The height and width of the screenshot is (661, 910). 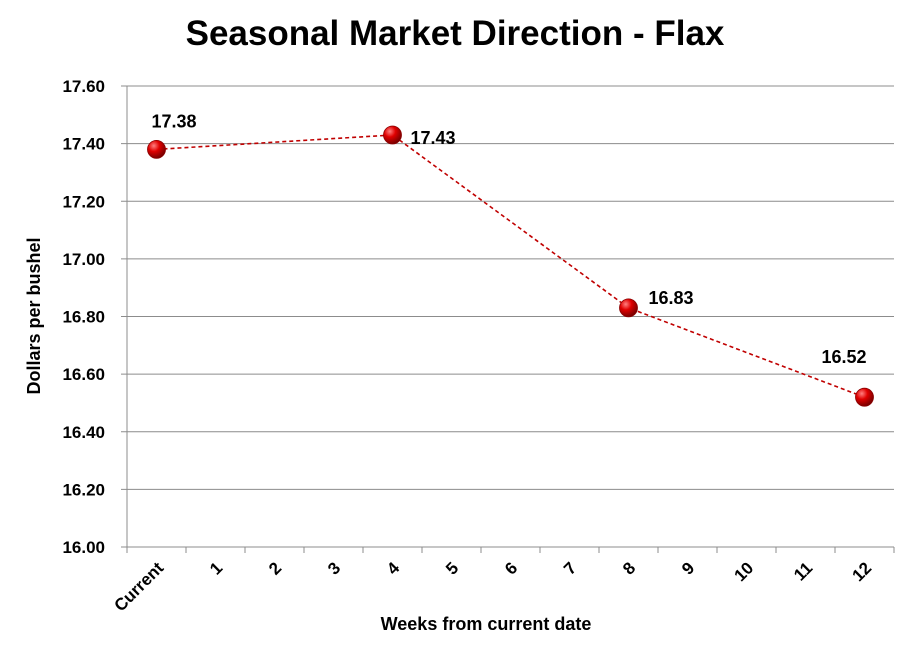 I want to click on data-label: 16.83, so click(x=671, y=298).